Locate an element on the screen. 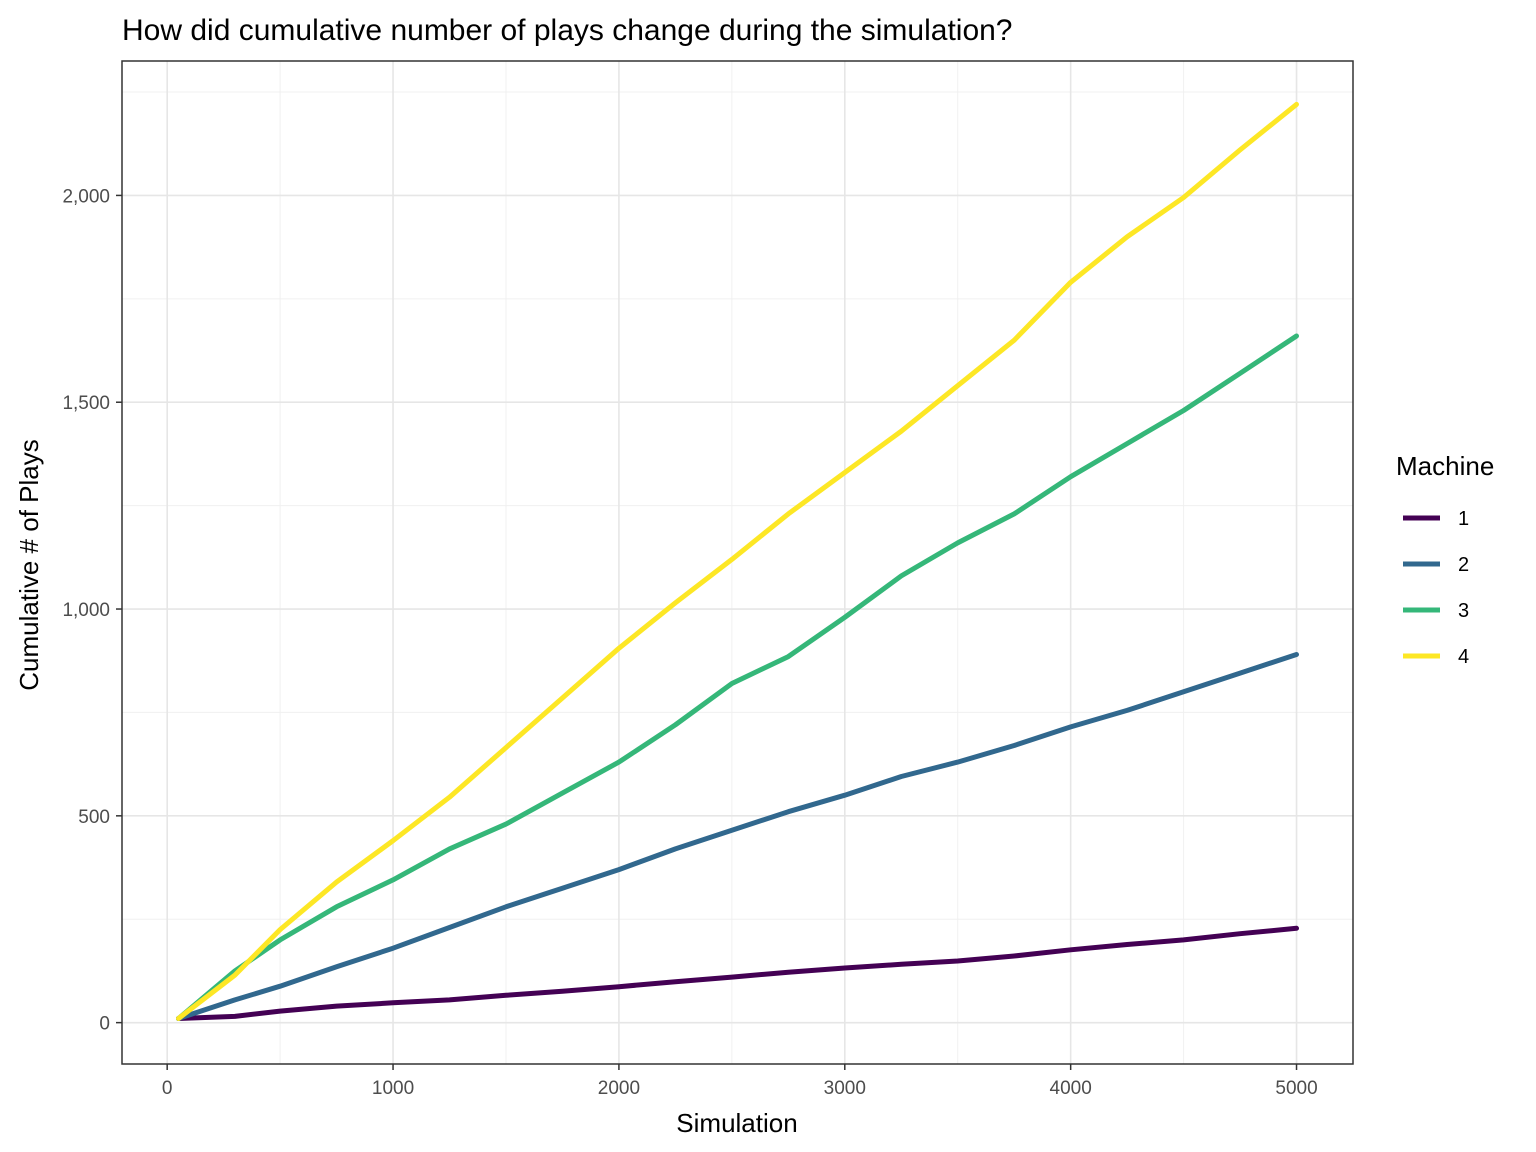 The image size is (1536, 1152). y-tick-label: 500 is located at coordinates (94, 817).